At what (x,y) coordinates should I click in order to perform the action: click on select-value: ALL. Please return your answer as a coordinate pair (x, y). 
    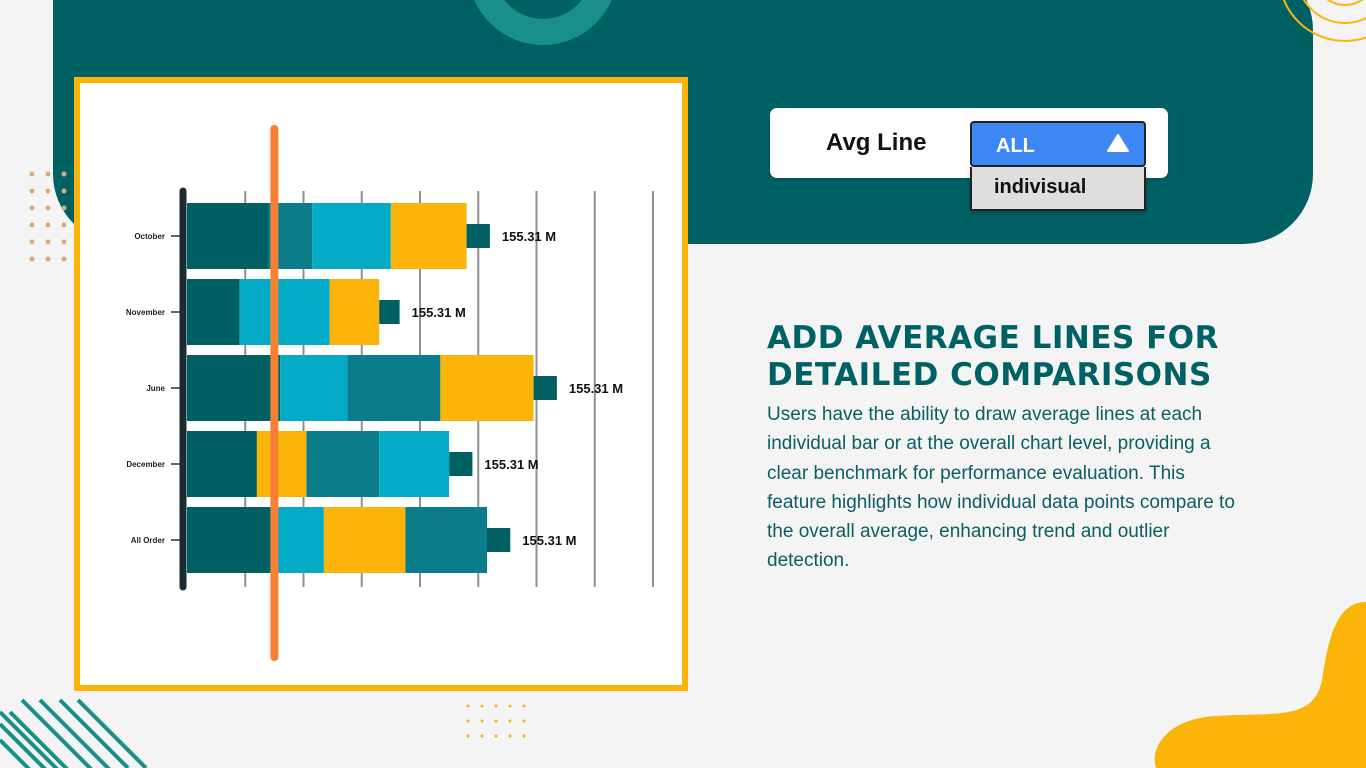
    Looking at the image, I should click on (1015, 146).